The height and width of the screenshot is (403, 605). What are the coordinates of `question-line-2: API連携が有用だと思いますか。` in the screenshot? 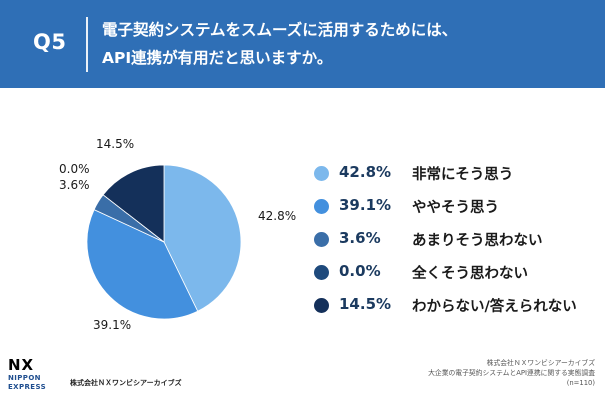 It's located at (217, 58).